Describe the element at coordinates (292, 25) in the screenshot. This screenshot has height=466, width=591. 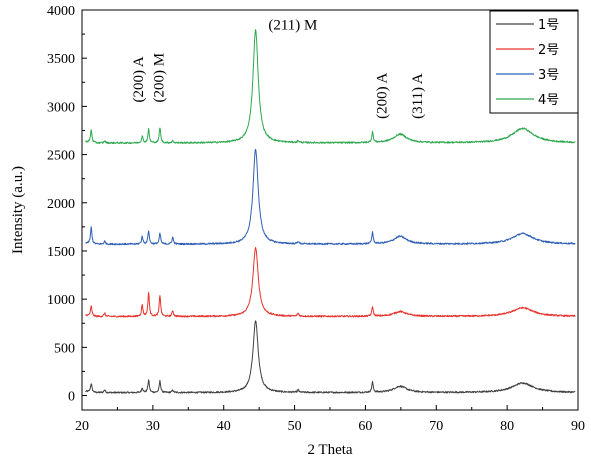
I see `peak-annotation: (211) M` at that location.